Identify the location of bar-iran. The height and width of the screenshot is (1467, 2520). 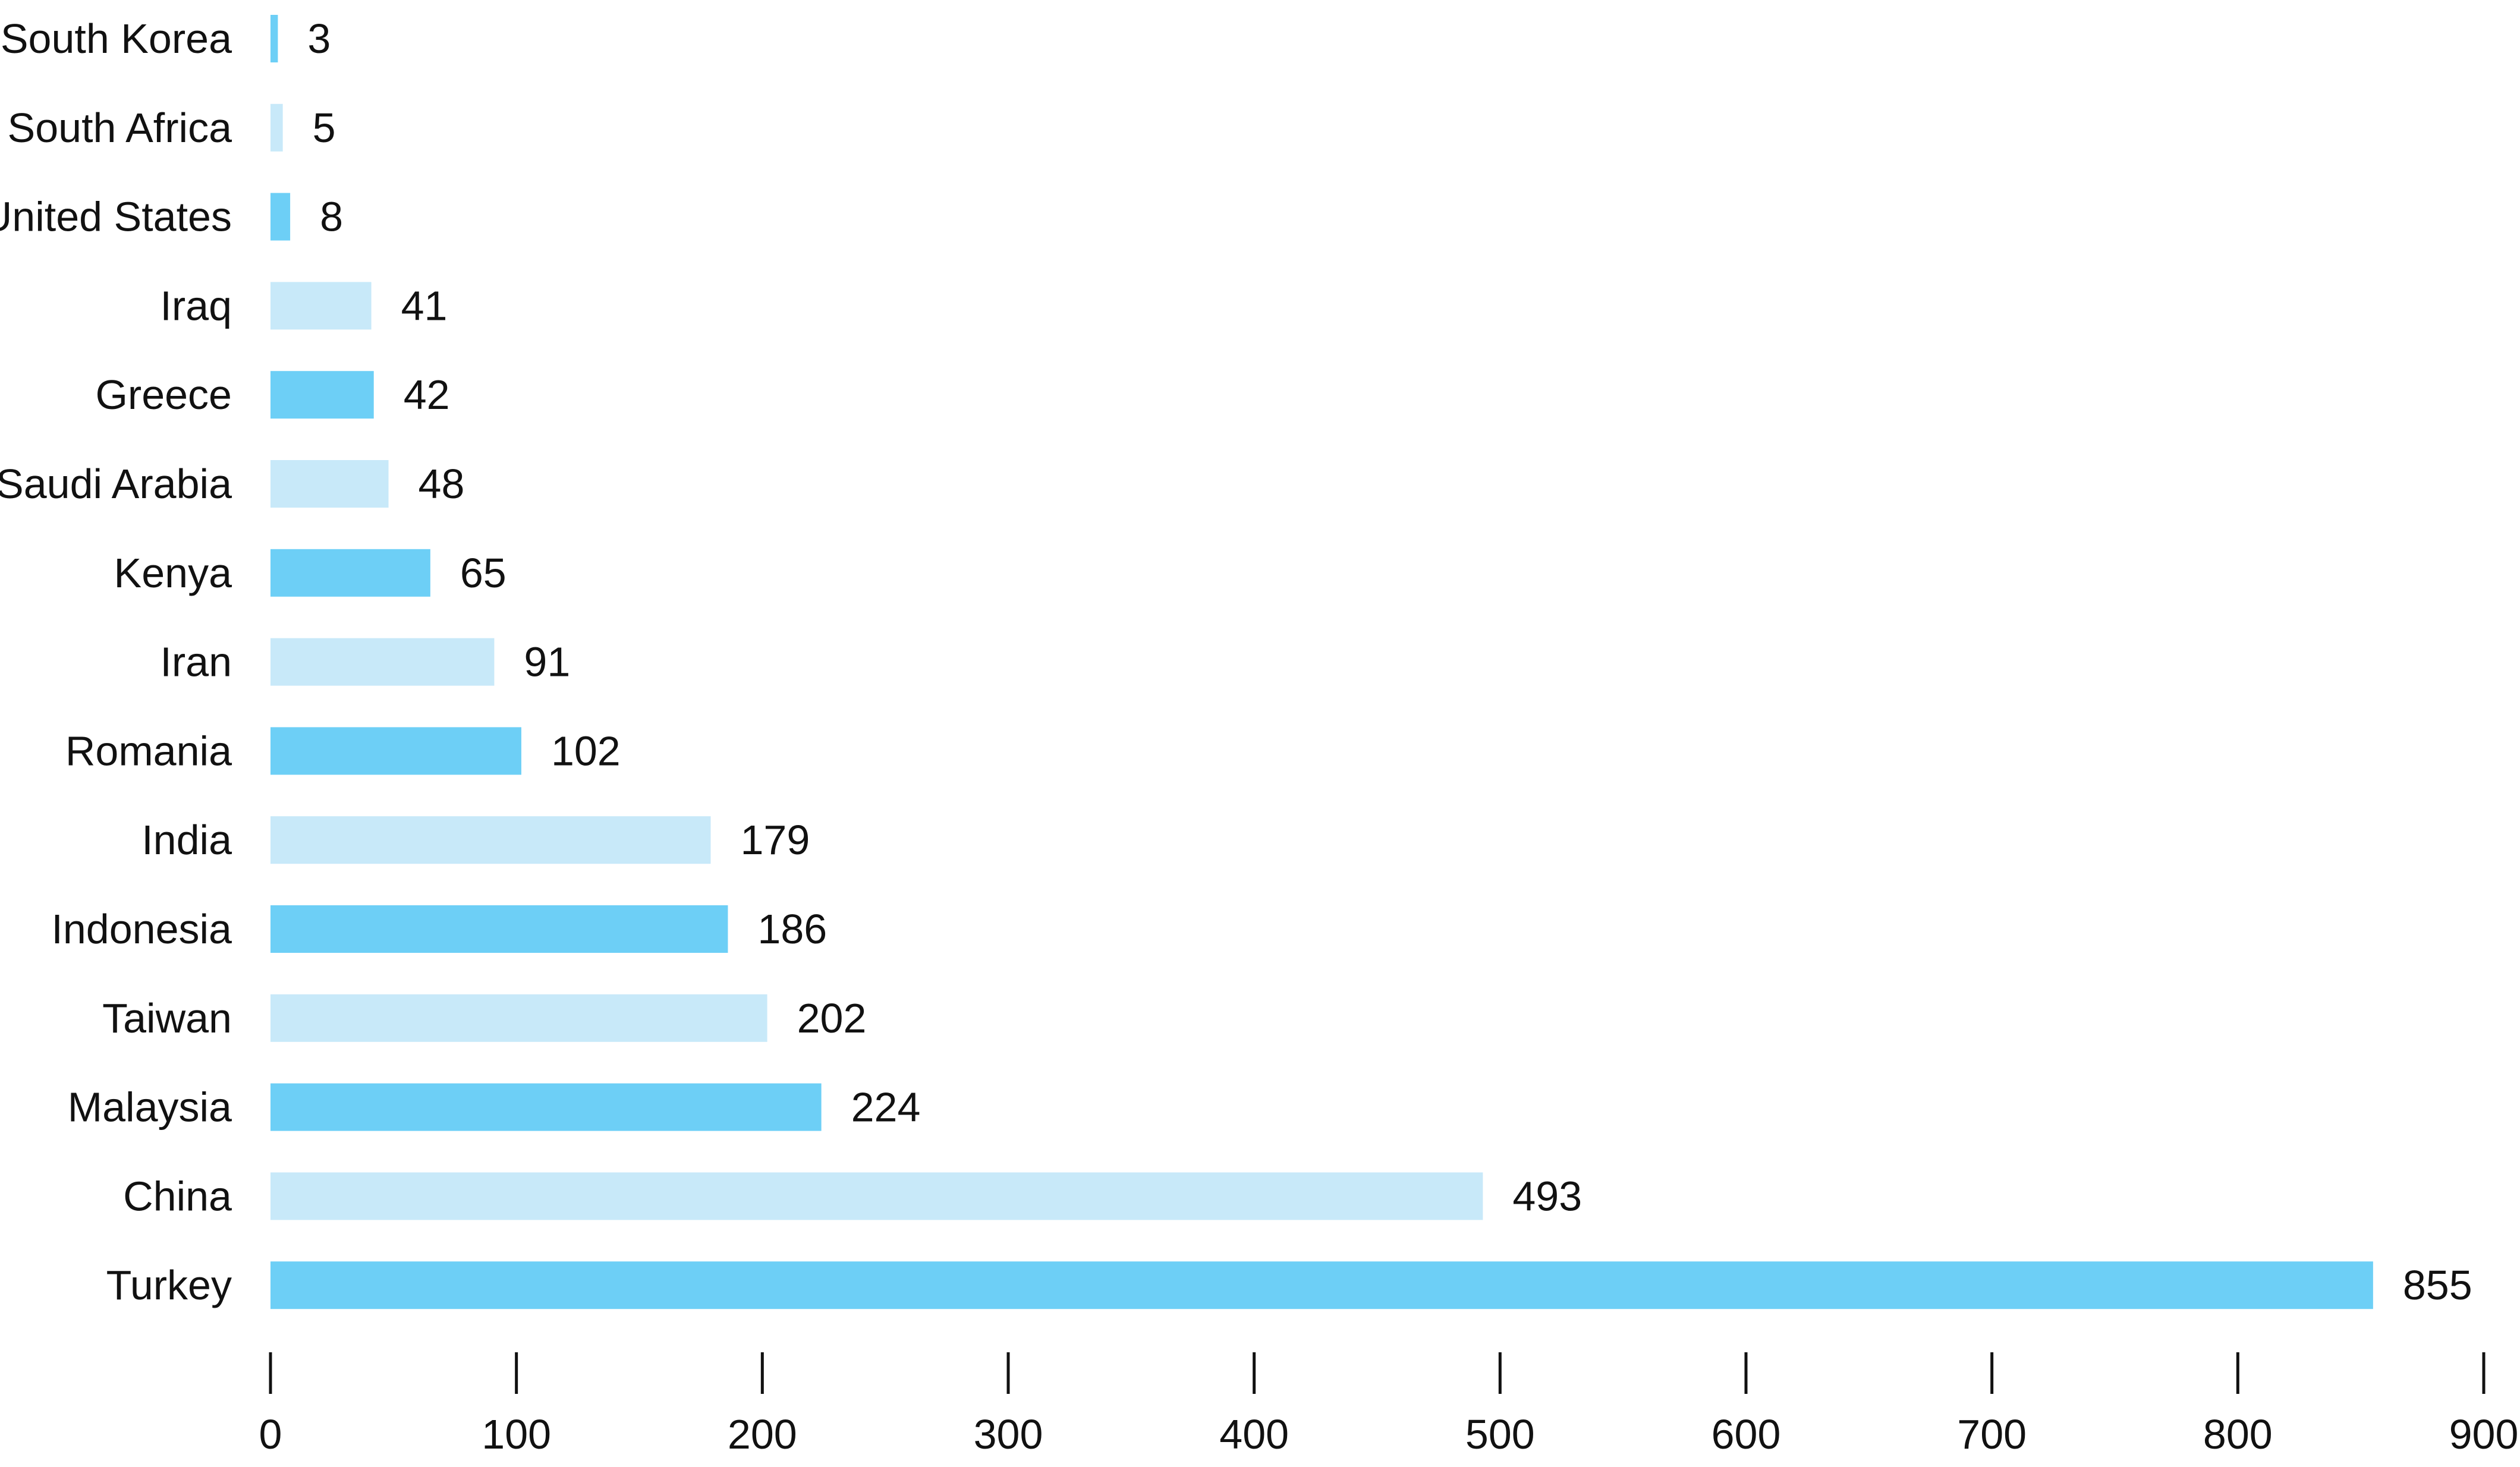
(382, 662).